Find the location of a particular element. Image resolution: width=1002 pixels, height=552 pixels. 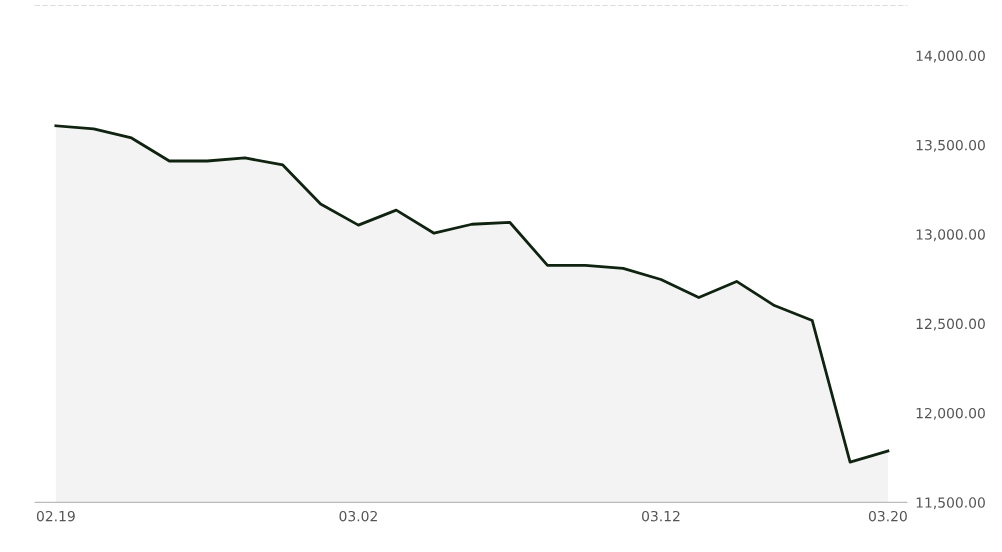

y-tick-label: 12,500.00 is located at coordinates (950, 324).